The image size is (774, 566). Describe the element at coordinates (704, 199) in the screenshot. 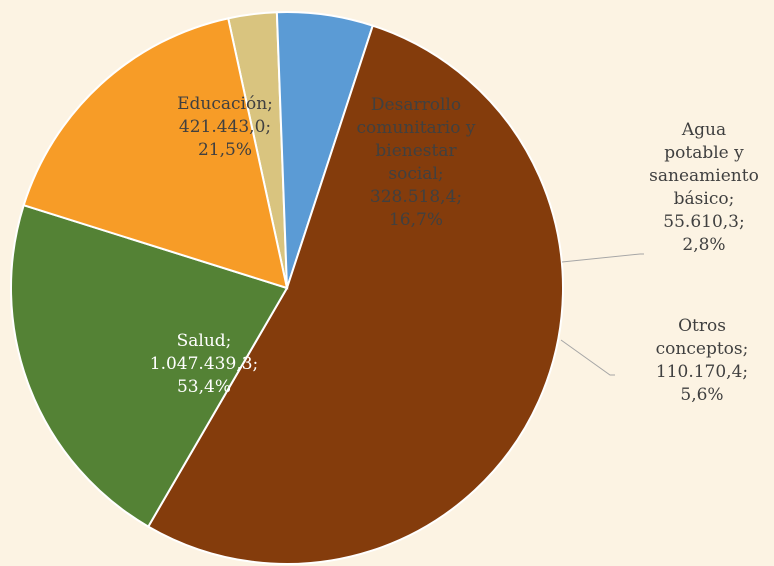

I see `data-label-line: básico;` at that location.